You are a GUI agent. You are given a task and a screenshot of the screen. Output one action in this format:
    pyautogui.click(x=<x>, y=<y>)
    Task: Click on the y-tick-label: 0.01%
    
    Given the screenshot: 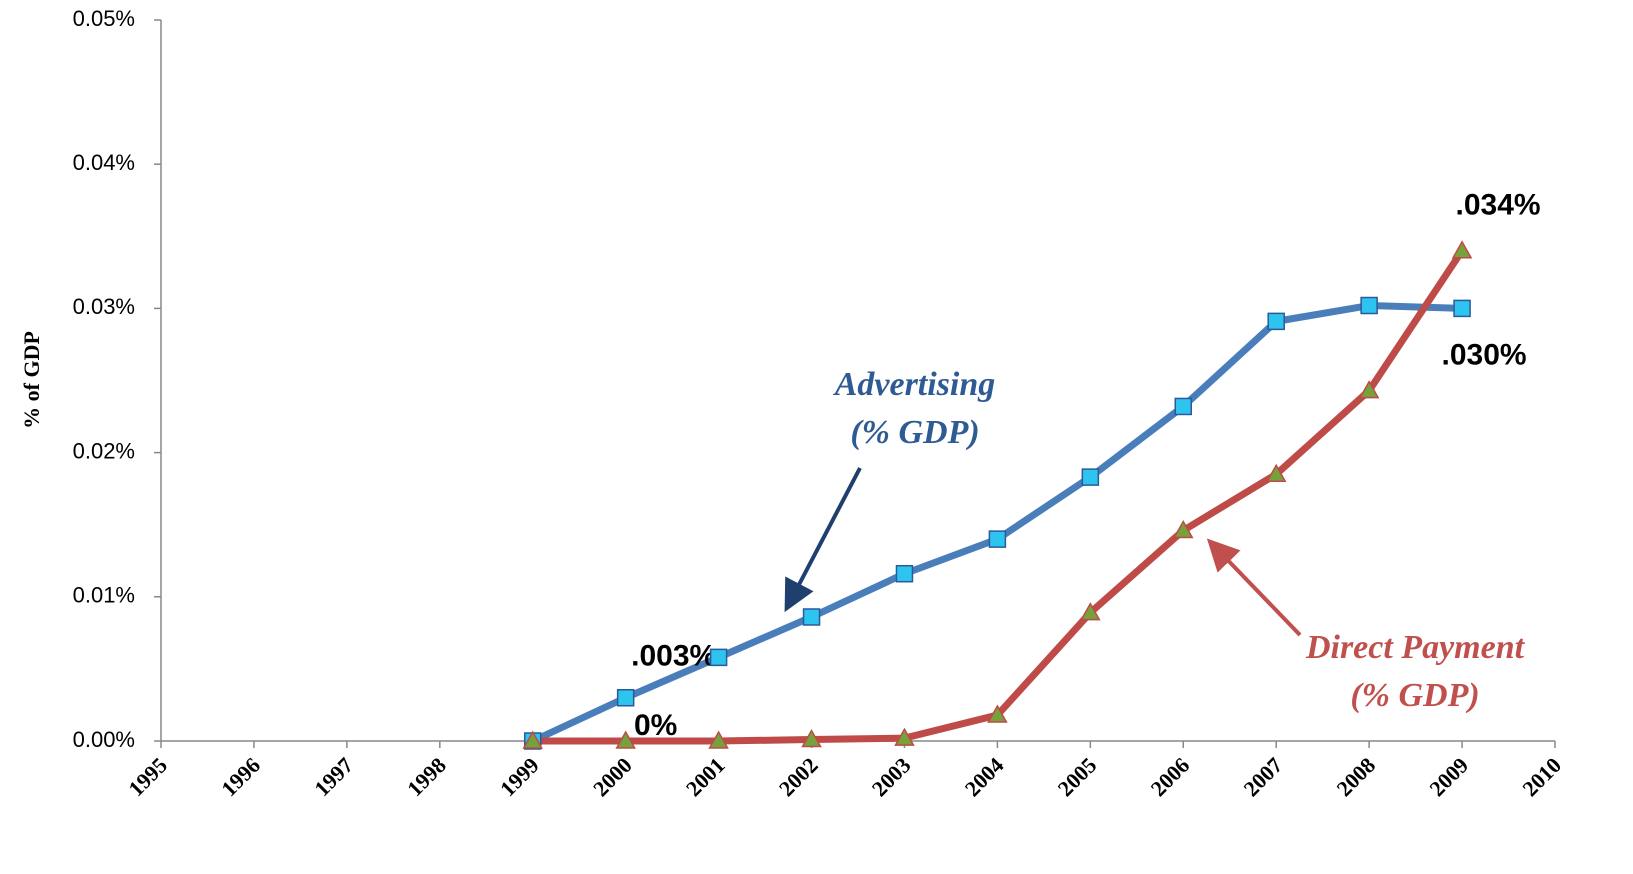 What is the action you would take?
    pyautogui.click(x=104, y=595)
    